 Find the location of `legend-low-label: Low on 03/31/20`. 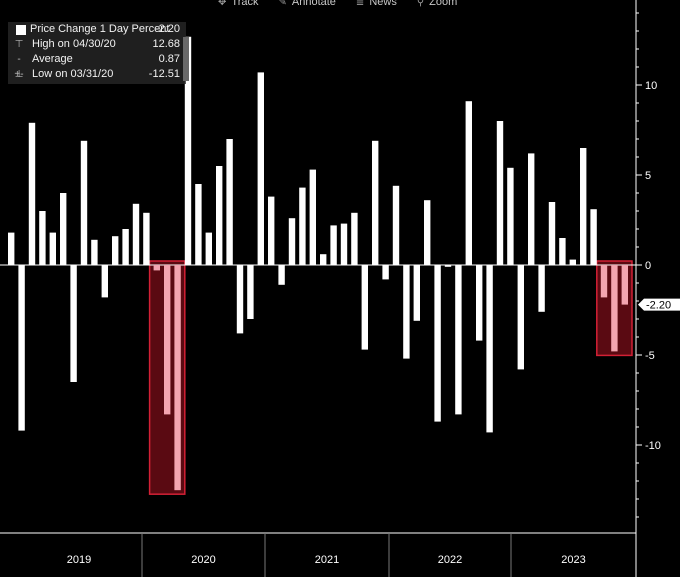

legend-low-label: Low on 03/31/20 is located at coordinates (73, 74).